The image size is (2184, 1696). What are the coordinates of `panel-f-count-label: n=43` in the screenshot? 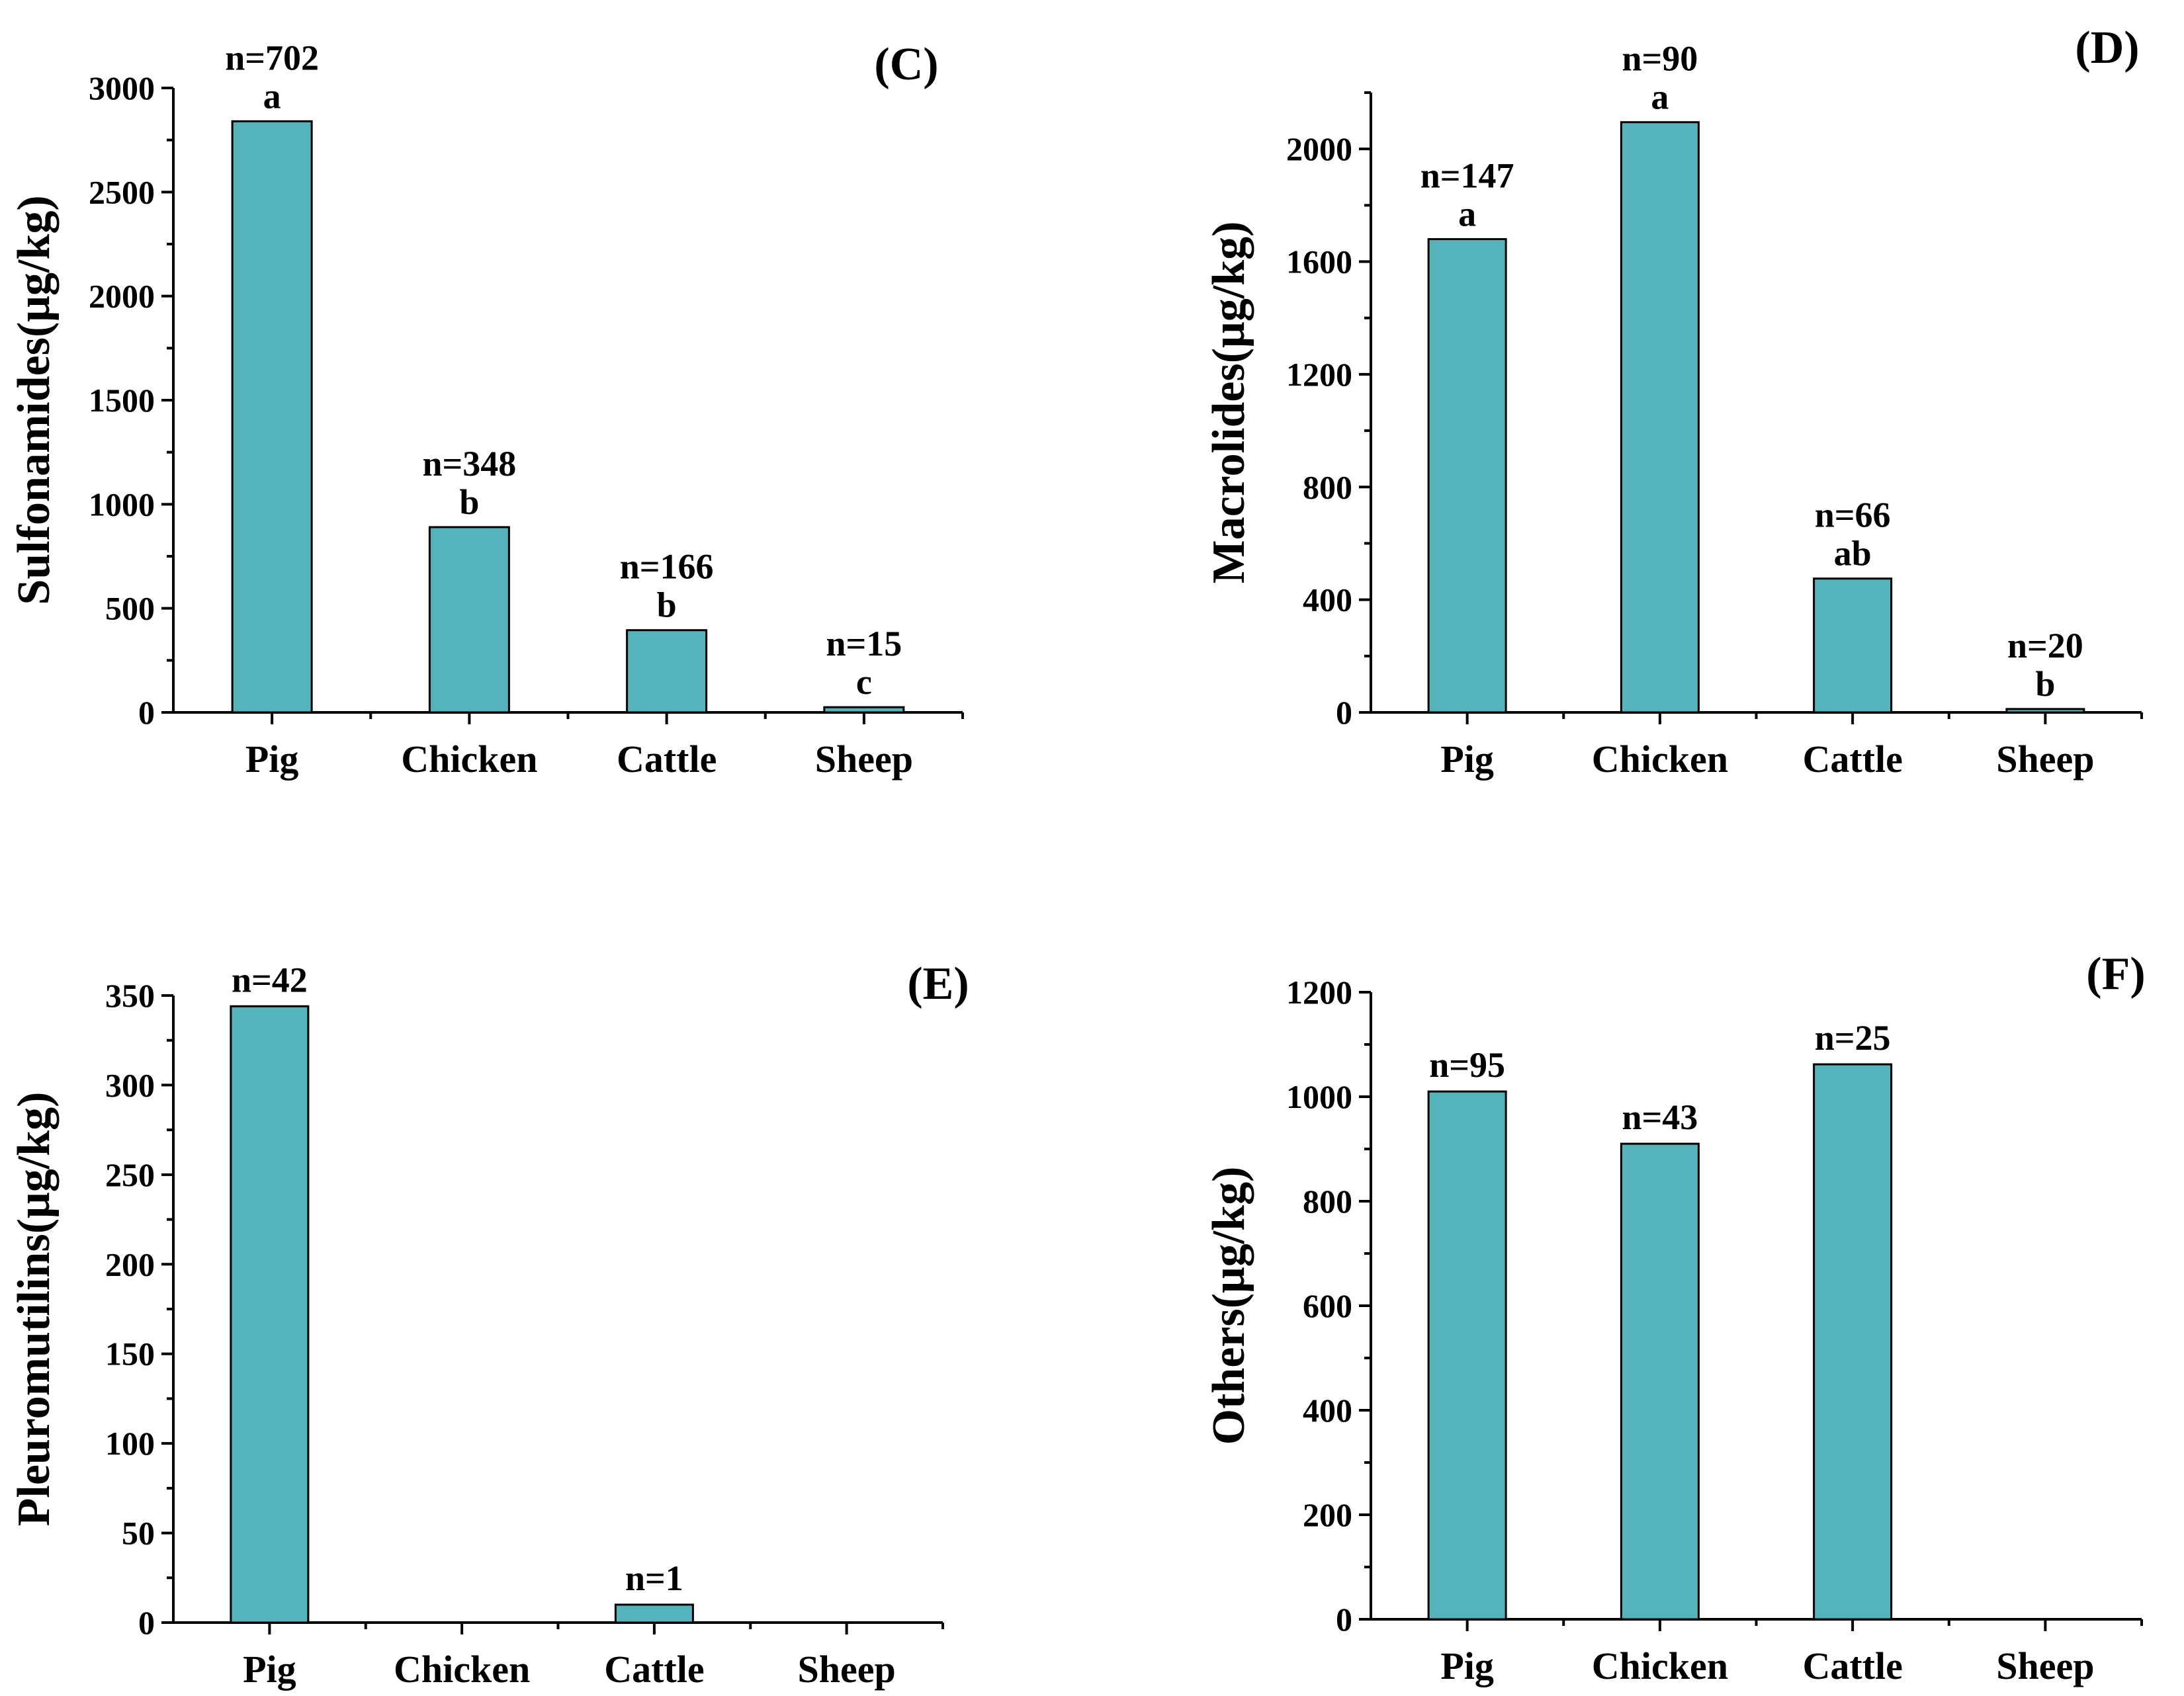 It's located at (1660, 1117).